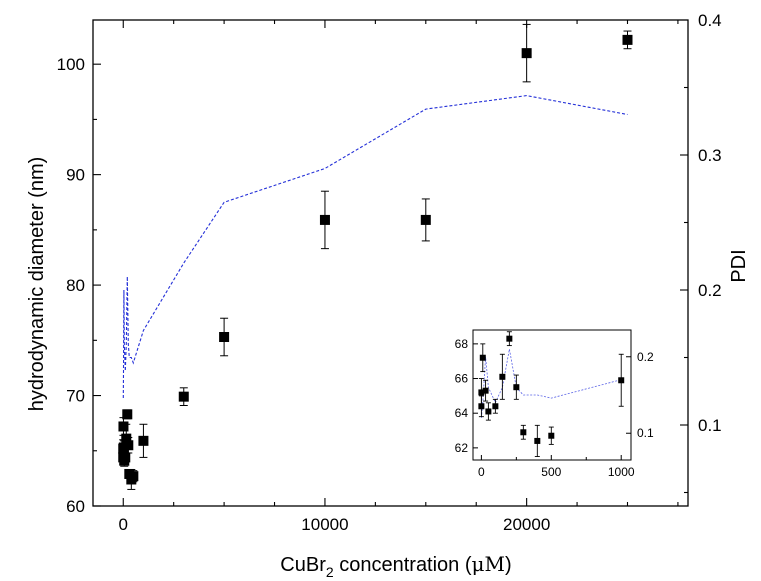  What do you see at coordinates (75, 506) in the screenshot?
I see `y-tick-label: 60` at bounding box center [75, 506].